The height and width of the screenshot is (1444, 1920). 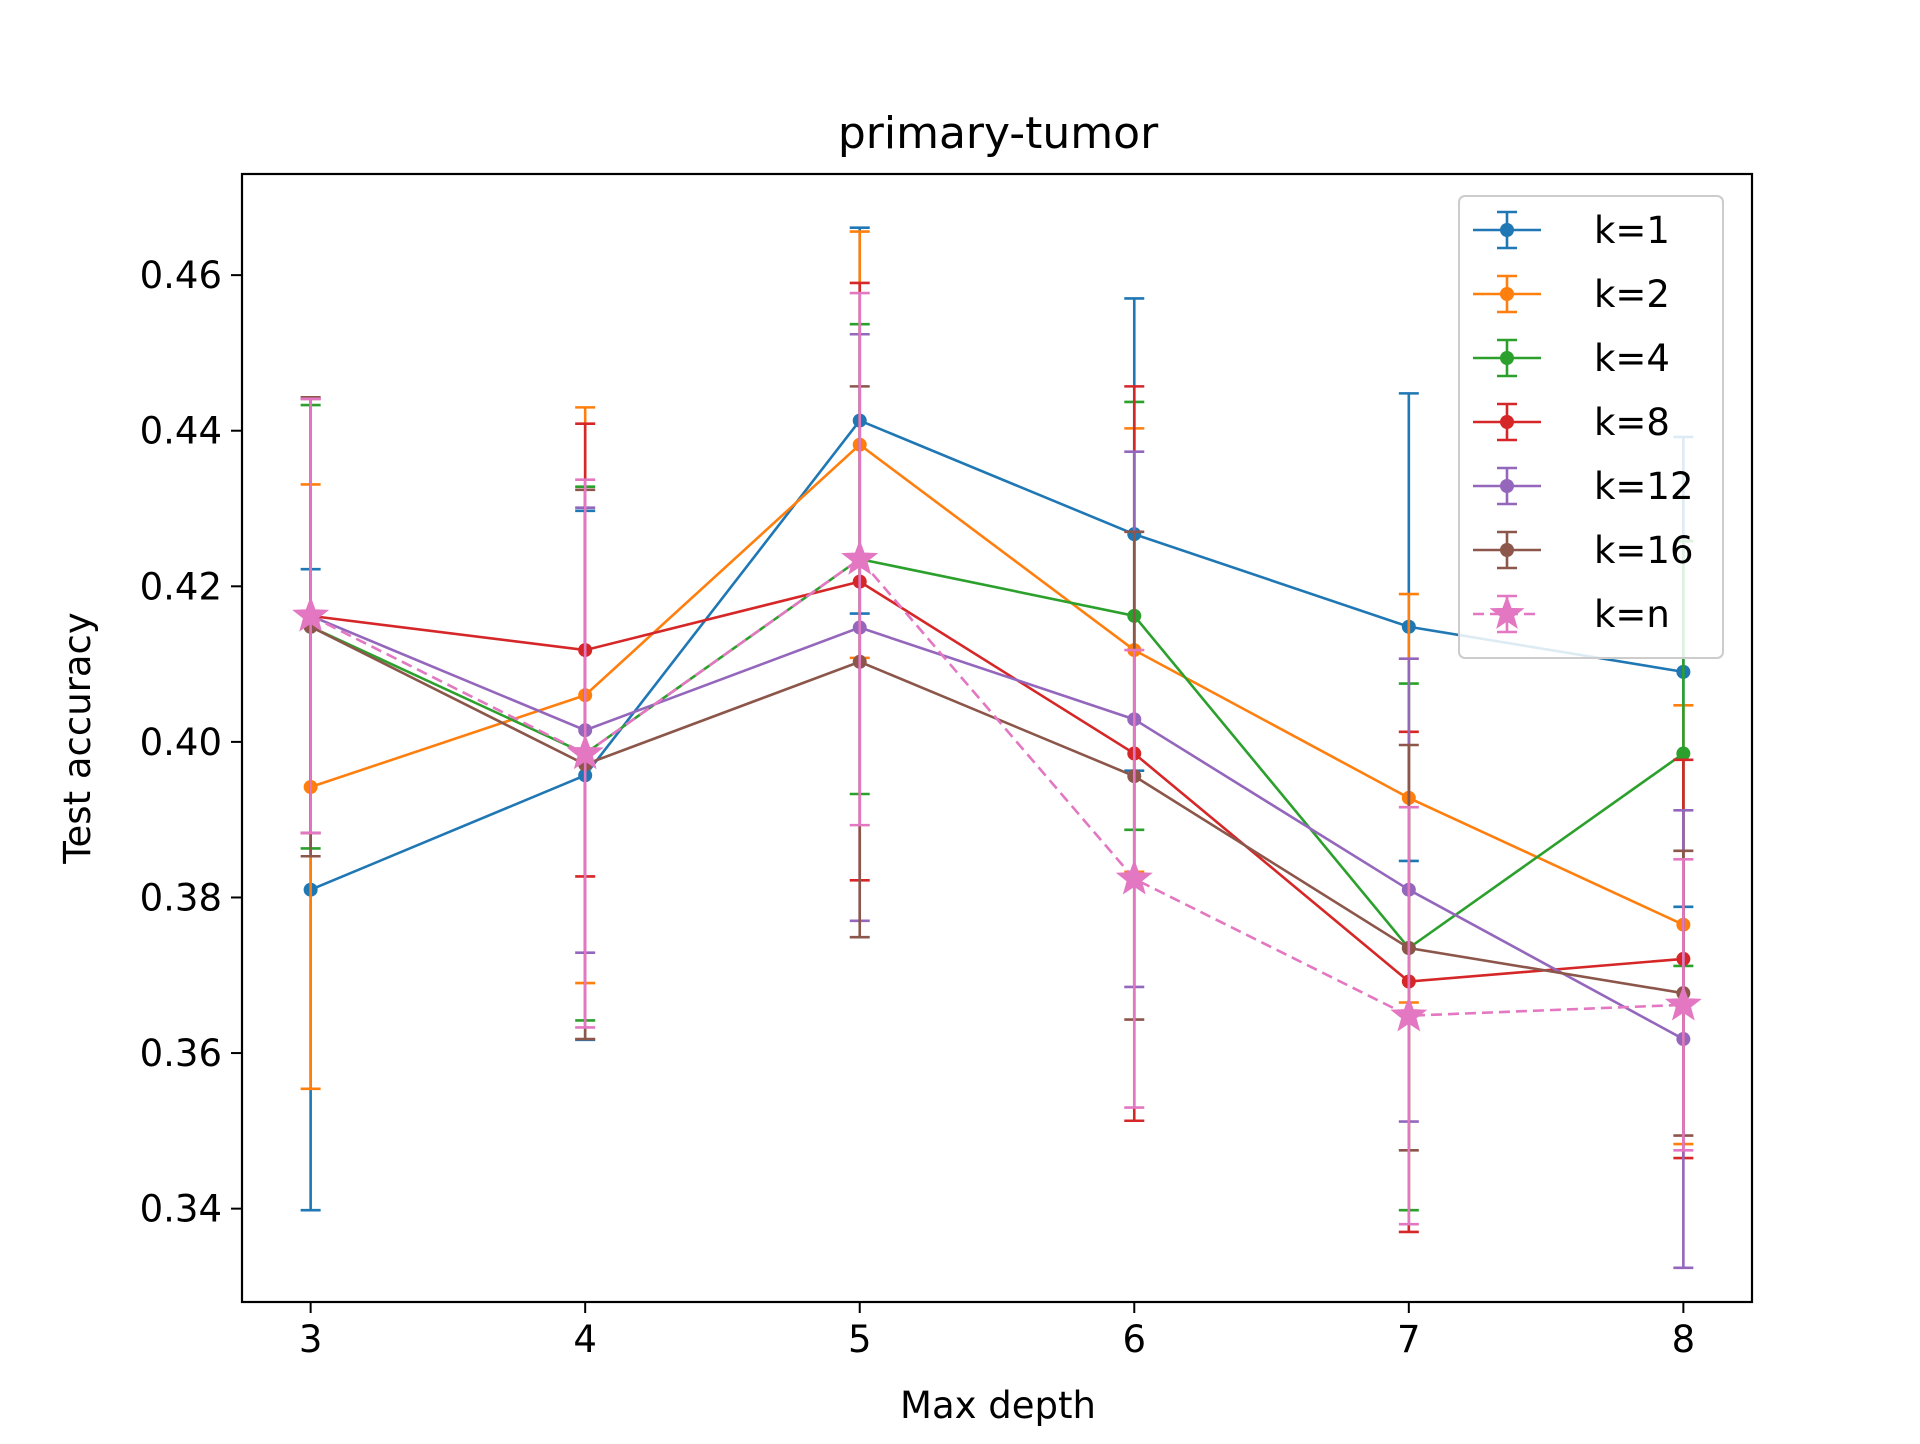 What do you see at coordinates (1632, 358) in the screenshot?
I see `legend-label: k=4` at bounding box center [1632, 358].